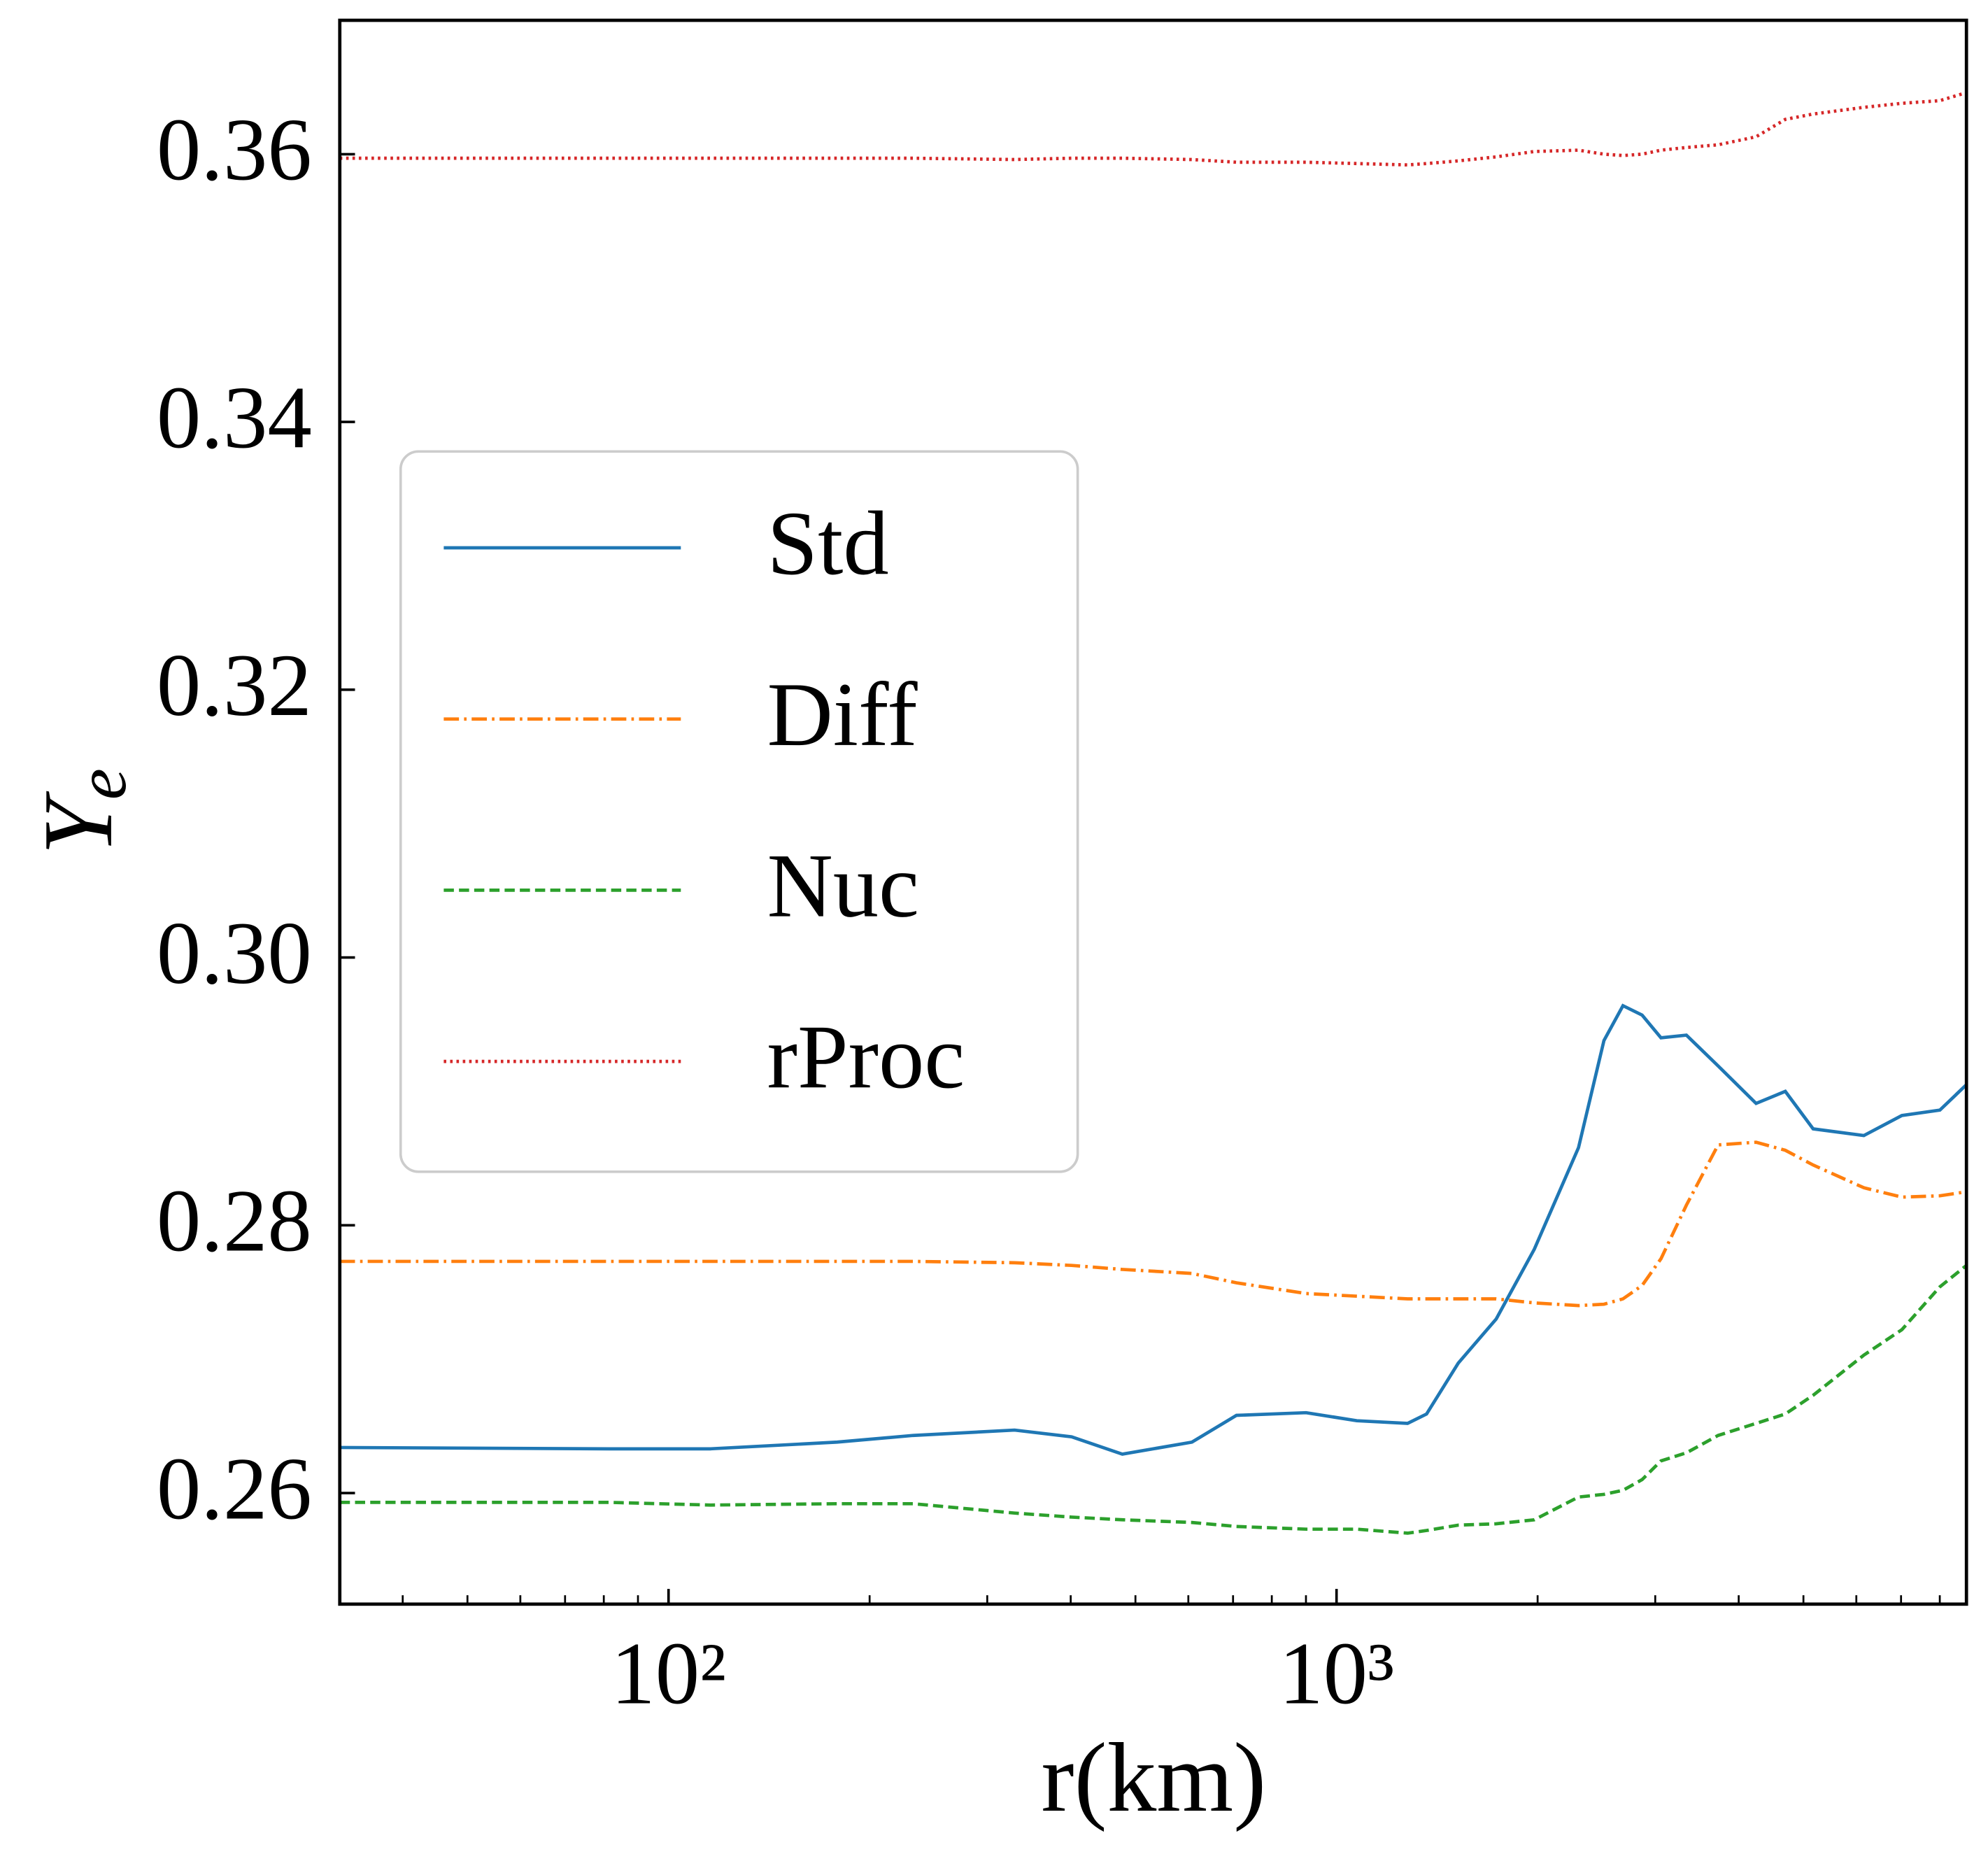 The width and height of the screenshot is (1988, 1875). Describe the element at coordinates (1154, 1777) in the screenshot. I see `x-axis-label: r(km)` at that location.